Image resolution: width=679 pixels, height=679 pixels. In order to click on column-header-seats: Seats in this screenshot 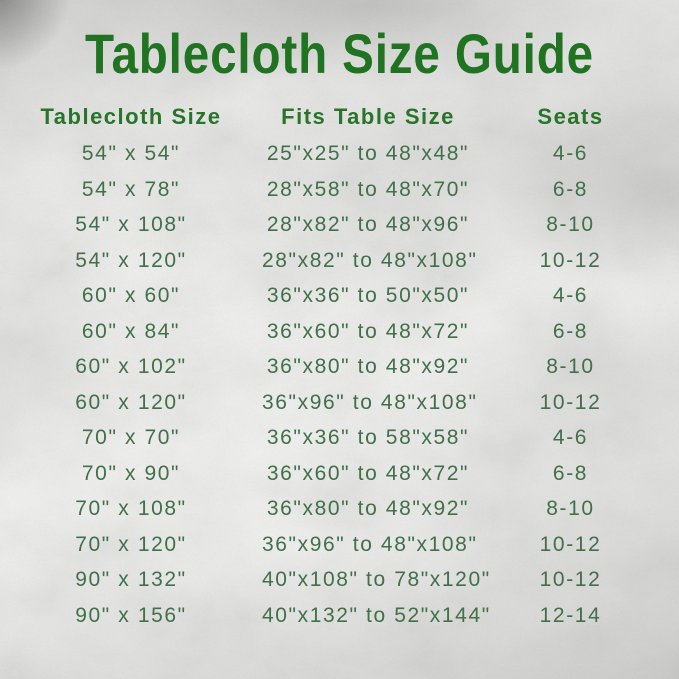, I will do `click(570, 117)`.